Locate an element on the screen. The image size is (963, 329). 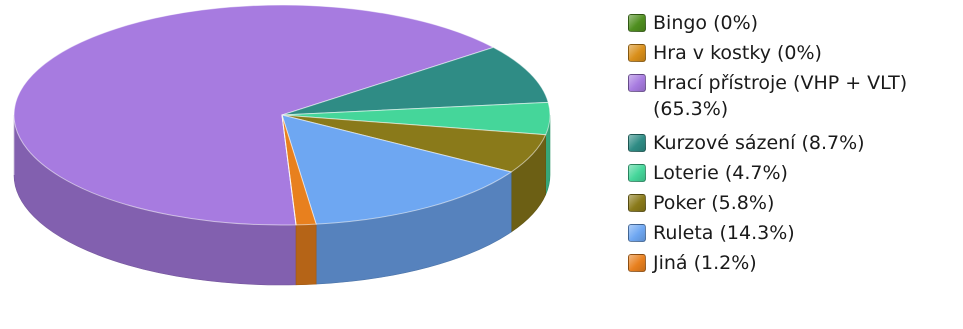
legend-label: Bingo (0%) is located at coordinates (706, 23).